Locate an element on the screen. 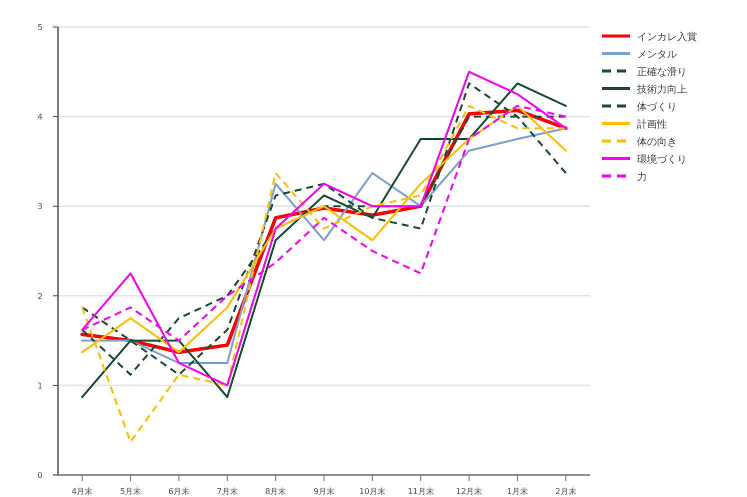 Image resolution: width=747 pixels, height=497 pixels. x-tick-label: 2月末 is located at coordinates (565, 491).